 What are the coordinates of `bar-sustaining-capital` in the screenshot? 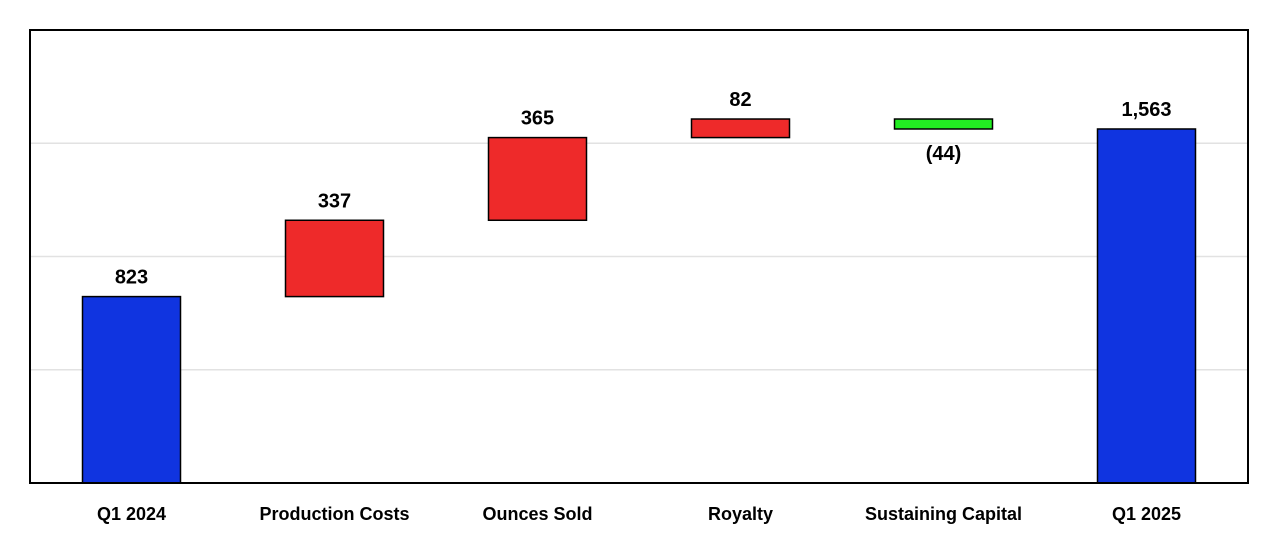 It's located at (943, 124).